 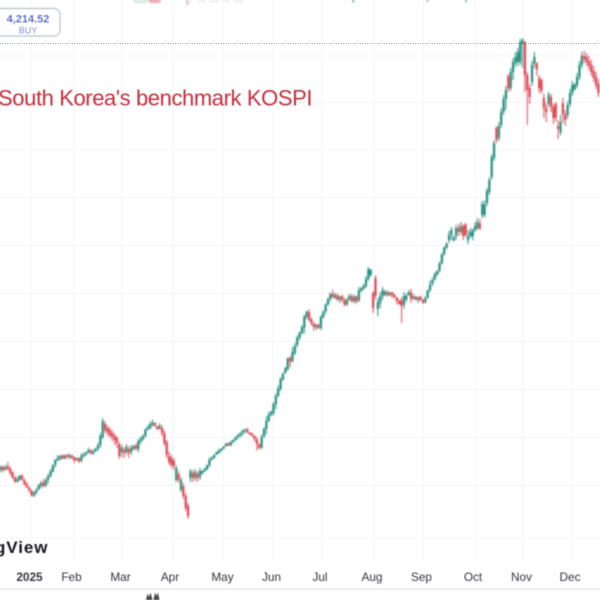 What do you see at coordinates (71, 577) in the screenshot?
I see `svg-text: Feb` at bounding box center [71, 577].